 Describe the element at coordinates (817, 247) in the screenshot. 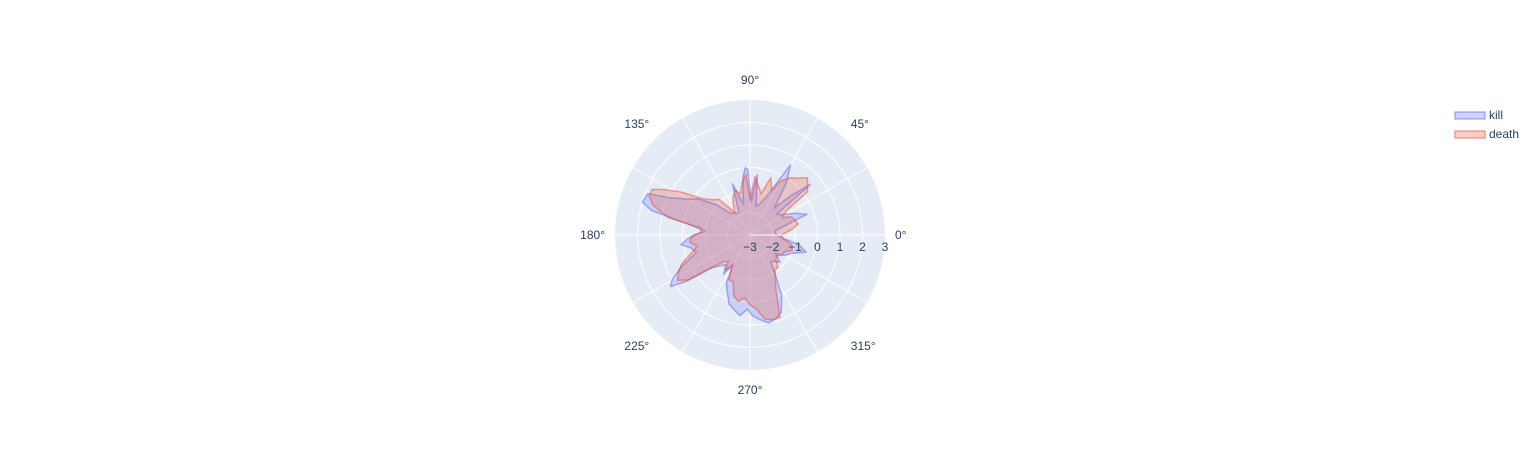

I see `radial-tick-label: 0` at that location.